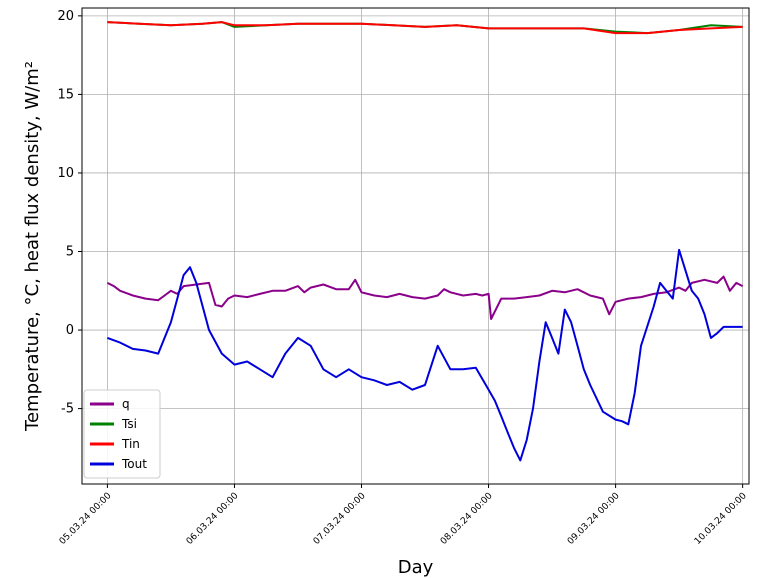 This screenshot has width=771, height=578. I want to click on x-tick-label: 05.03.24 00:00, so click(86, 519).